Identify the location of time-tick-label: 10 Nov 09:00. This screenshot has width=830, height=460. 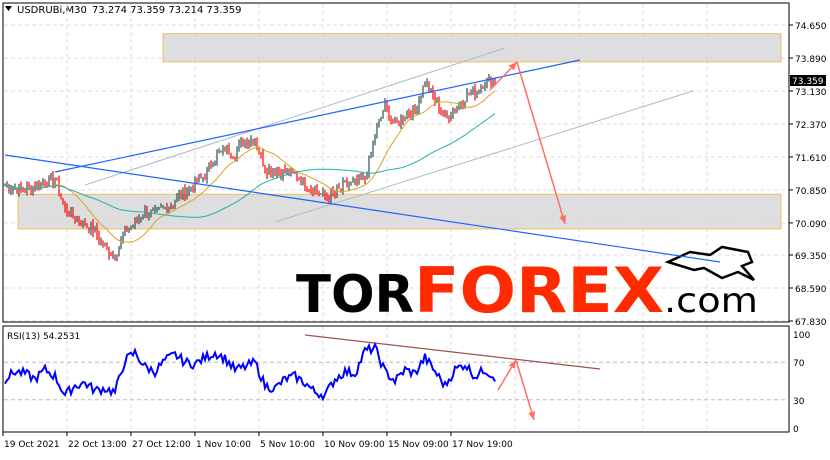
(354, 445).